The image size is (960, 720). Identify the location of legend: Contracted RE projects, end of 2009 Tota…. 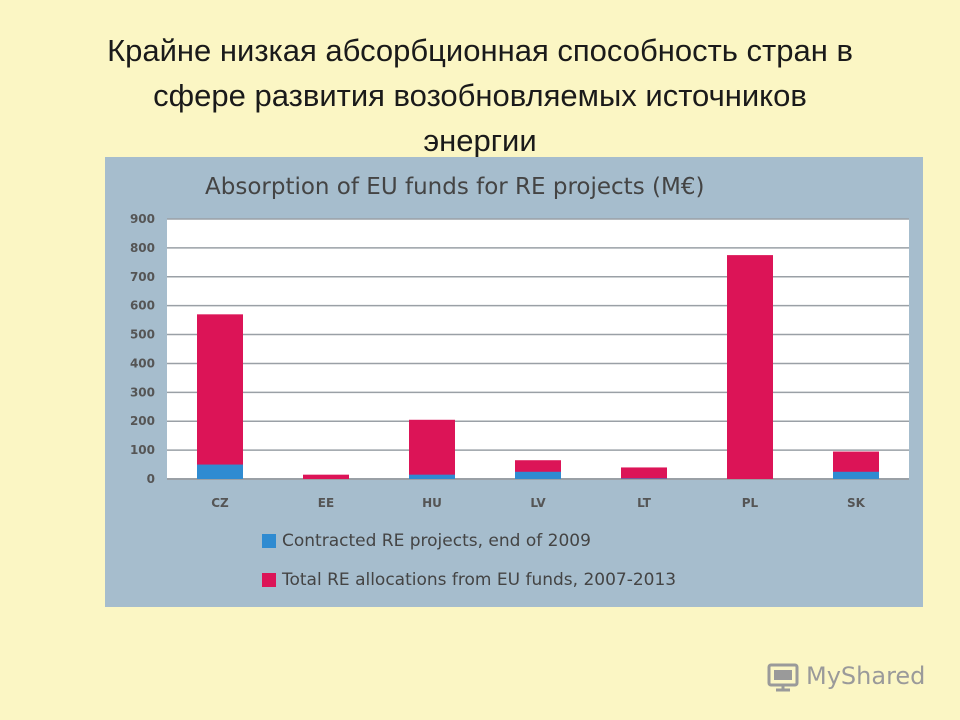
(469, 560).